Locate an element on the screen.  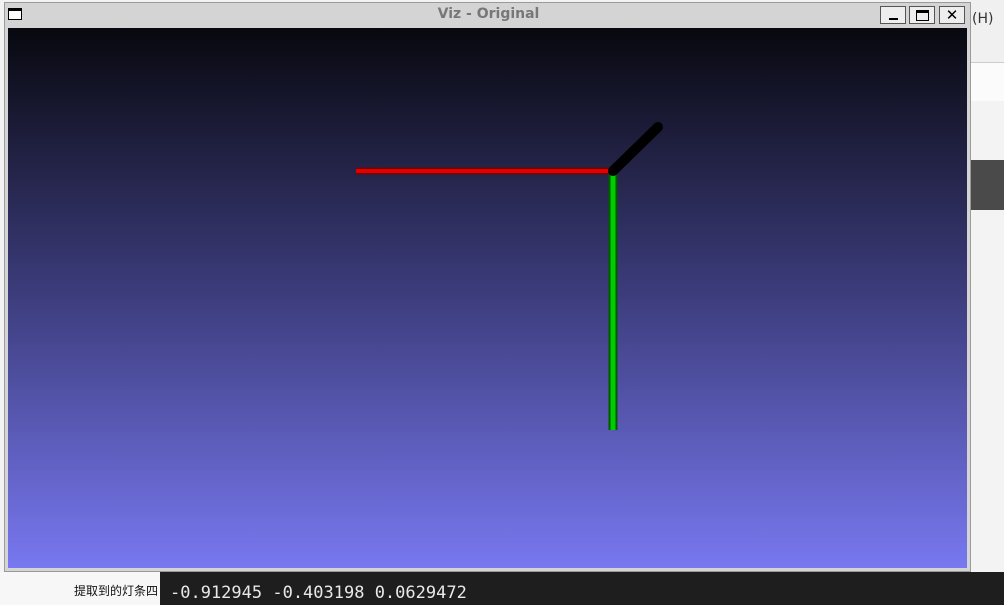
close-button: ✕ is located at coordinates (952, 15).